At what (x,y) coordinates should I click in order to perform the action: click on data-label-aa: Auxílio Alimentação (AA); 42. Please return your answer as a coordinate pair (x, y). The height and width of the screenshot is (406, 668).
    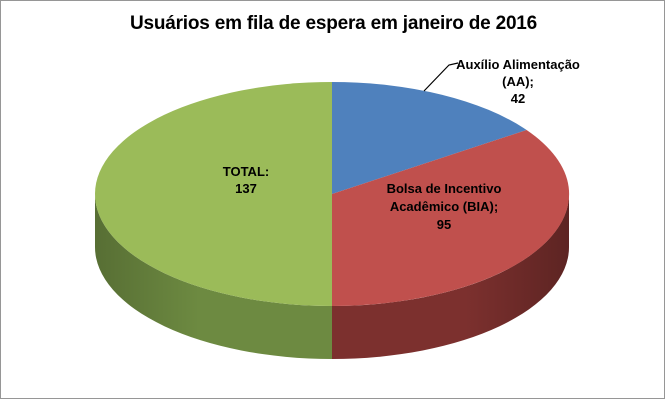
    Looking at the image, I should click on (518, 81).